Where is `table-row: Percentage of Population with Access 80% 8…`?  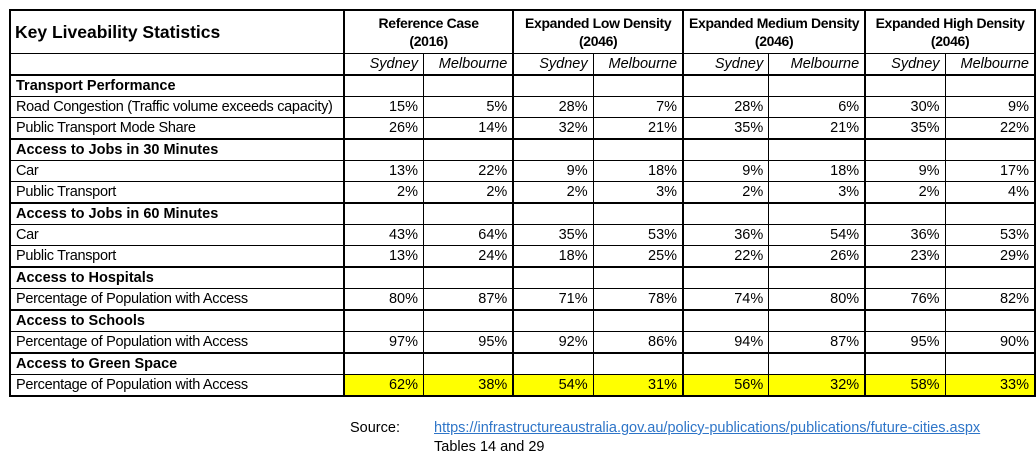 table-row: Percentage of Population with Access 80% 8… is located at coordinates (522, 299).